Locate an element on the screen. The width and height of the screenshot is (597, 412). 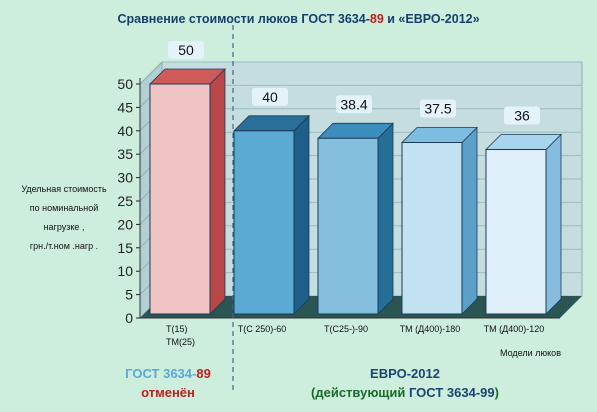
group-label-text: (действующий is located at coordinates (360, 392).